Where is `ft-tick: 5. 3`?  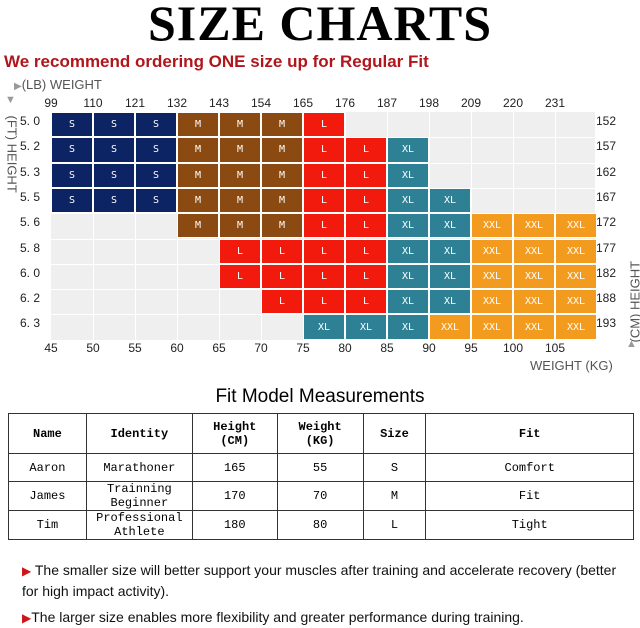
ft-tick: 5. 3 is located at coordinates (29, 171).